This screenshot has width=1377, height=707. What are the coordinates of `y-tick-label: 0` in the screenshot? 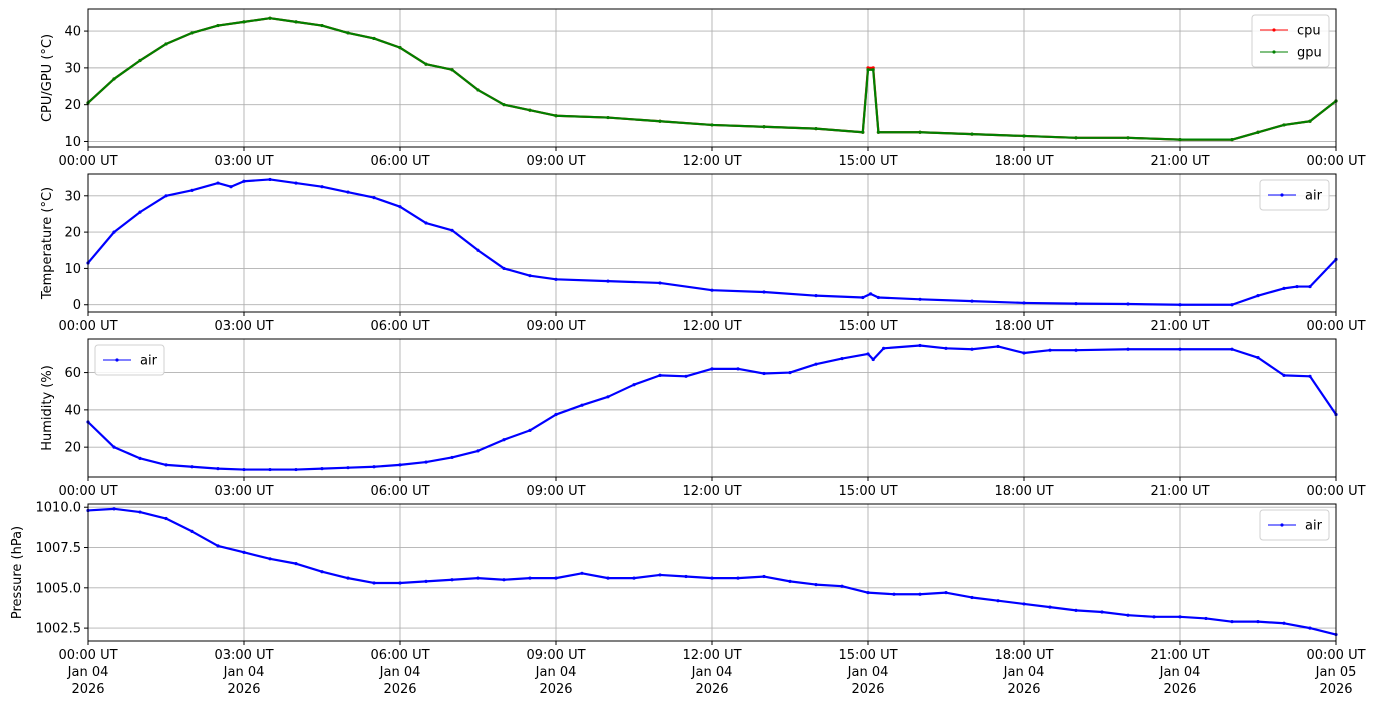 It's located at (77, 305).